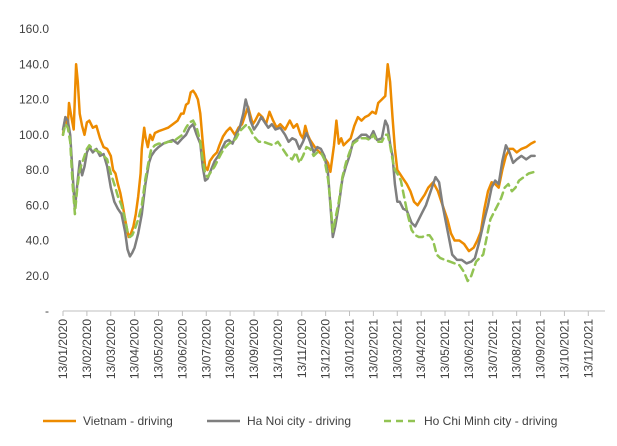 The image size is (617, 446). I want to click on x-tick-label: 13/01/2021, so click(350, 349).